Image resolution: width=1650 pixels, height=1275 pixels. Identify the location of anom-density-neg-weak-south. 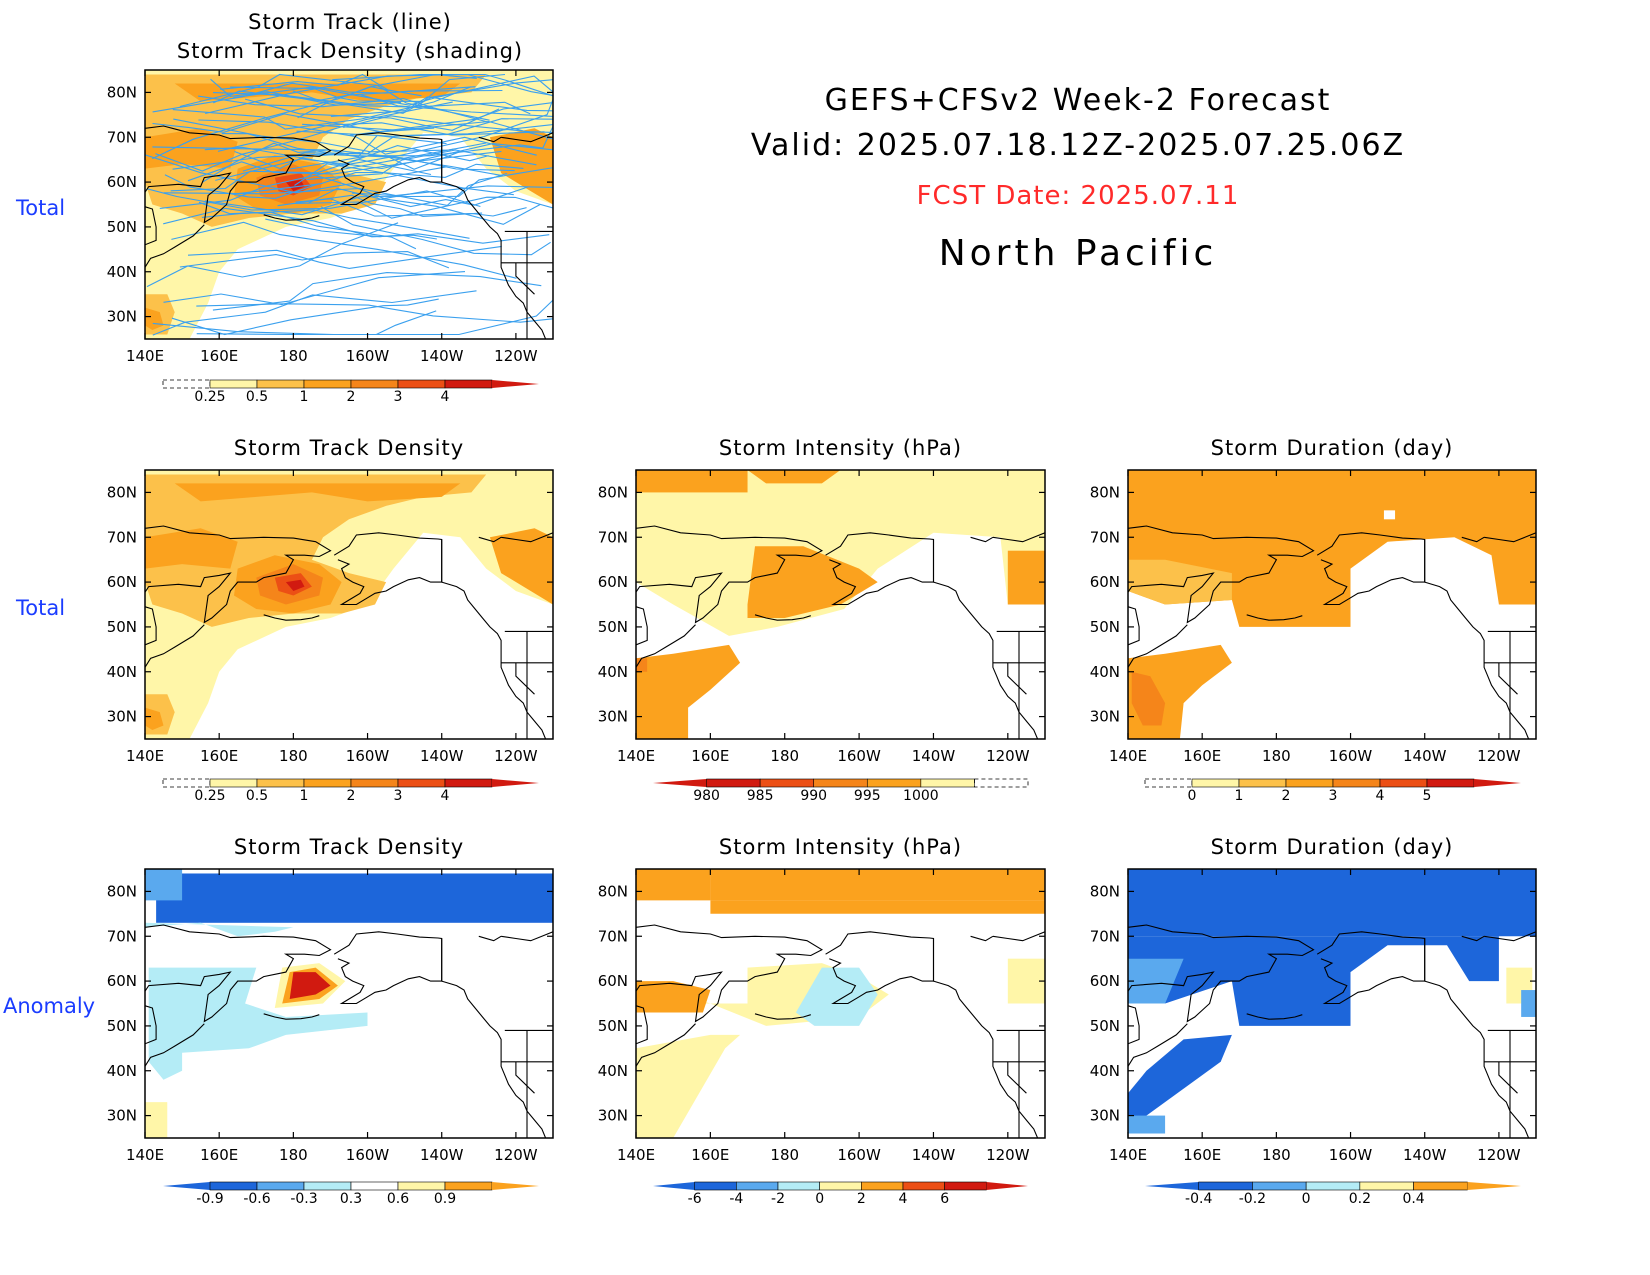
(258, 1023).